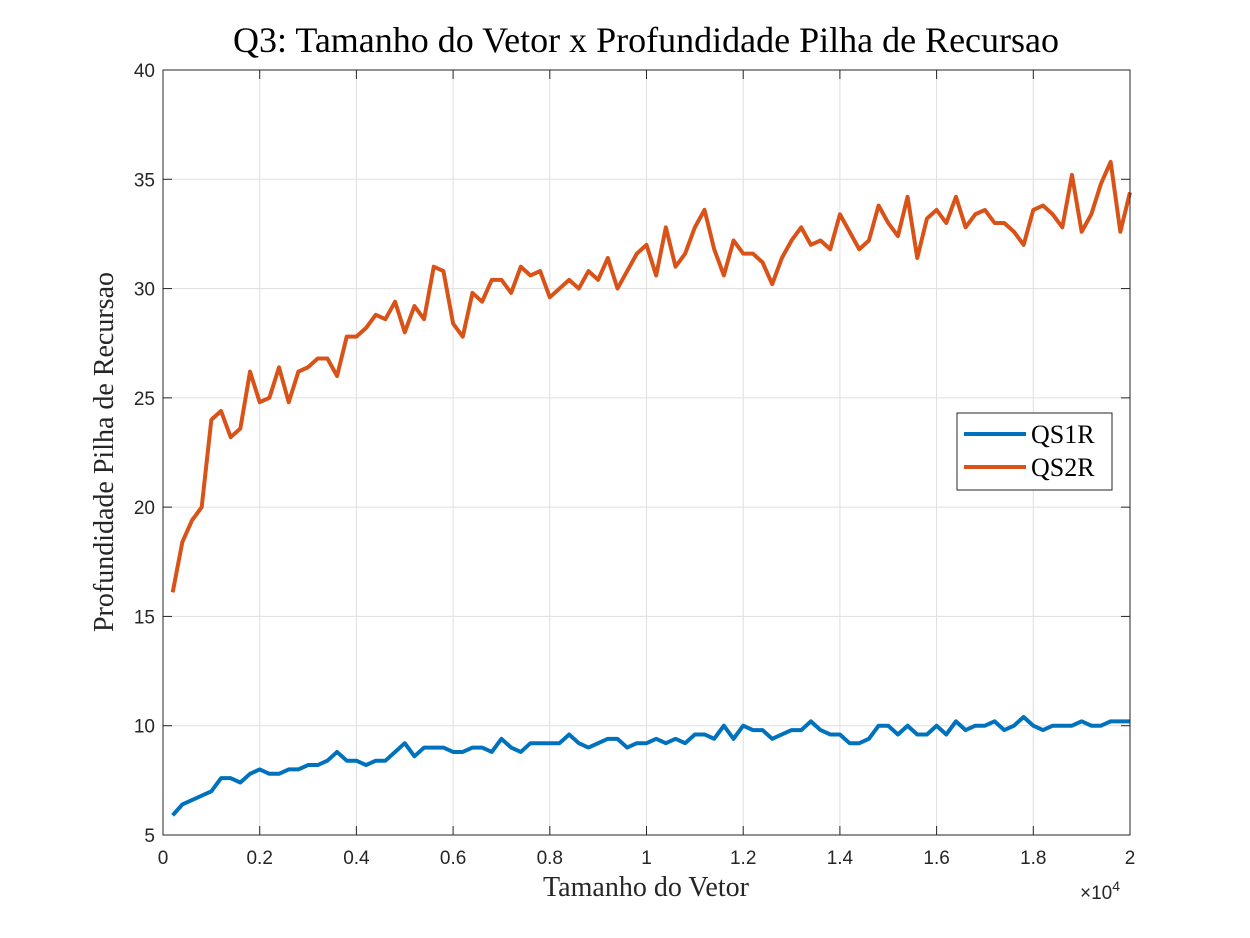 This screenshot has height=938, width=1250. What do you see at coordinates (646, 858) in the screenshot?
I see `x-tick-label: 1` at bounding box center [646, 858].